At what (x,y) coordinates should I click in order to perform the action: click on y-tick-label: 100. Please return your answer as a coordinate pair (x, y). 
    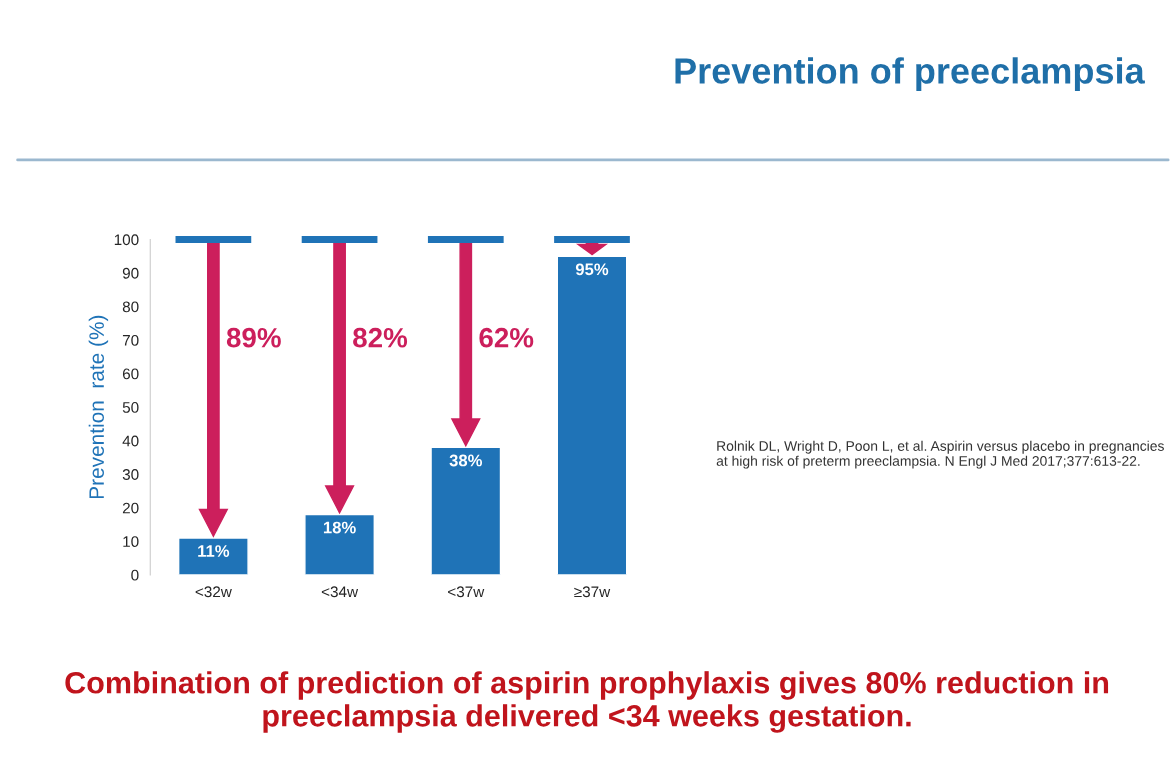
    Looking at the image, I should click on (126, 240).